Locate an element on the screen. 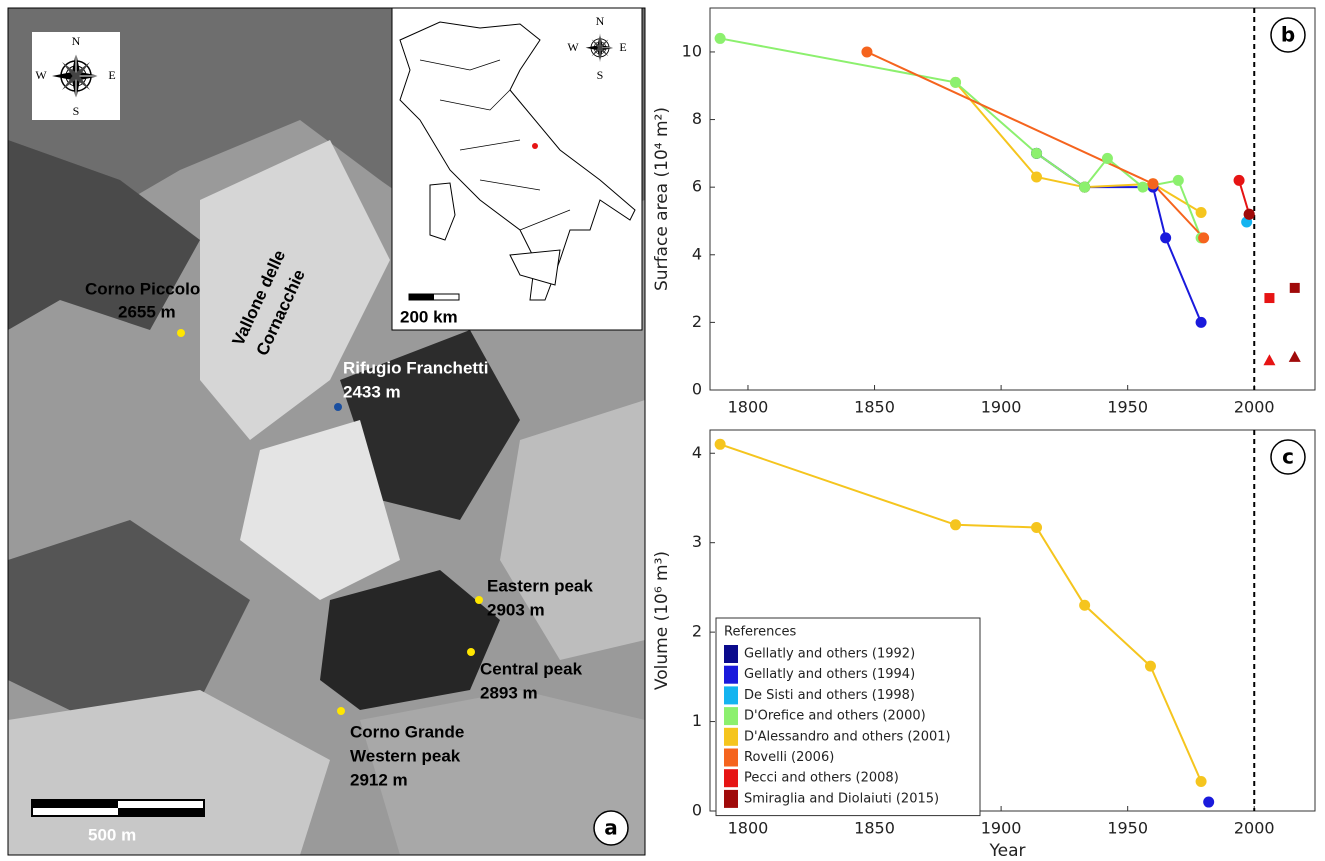 This screenshot has height=861, width=1325. italy-outline is located at coordinates (517, 161).